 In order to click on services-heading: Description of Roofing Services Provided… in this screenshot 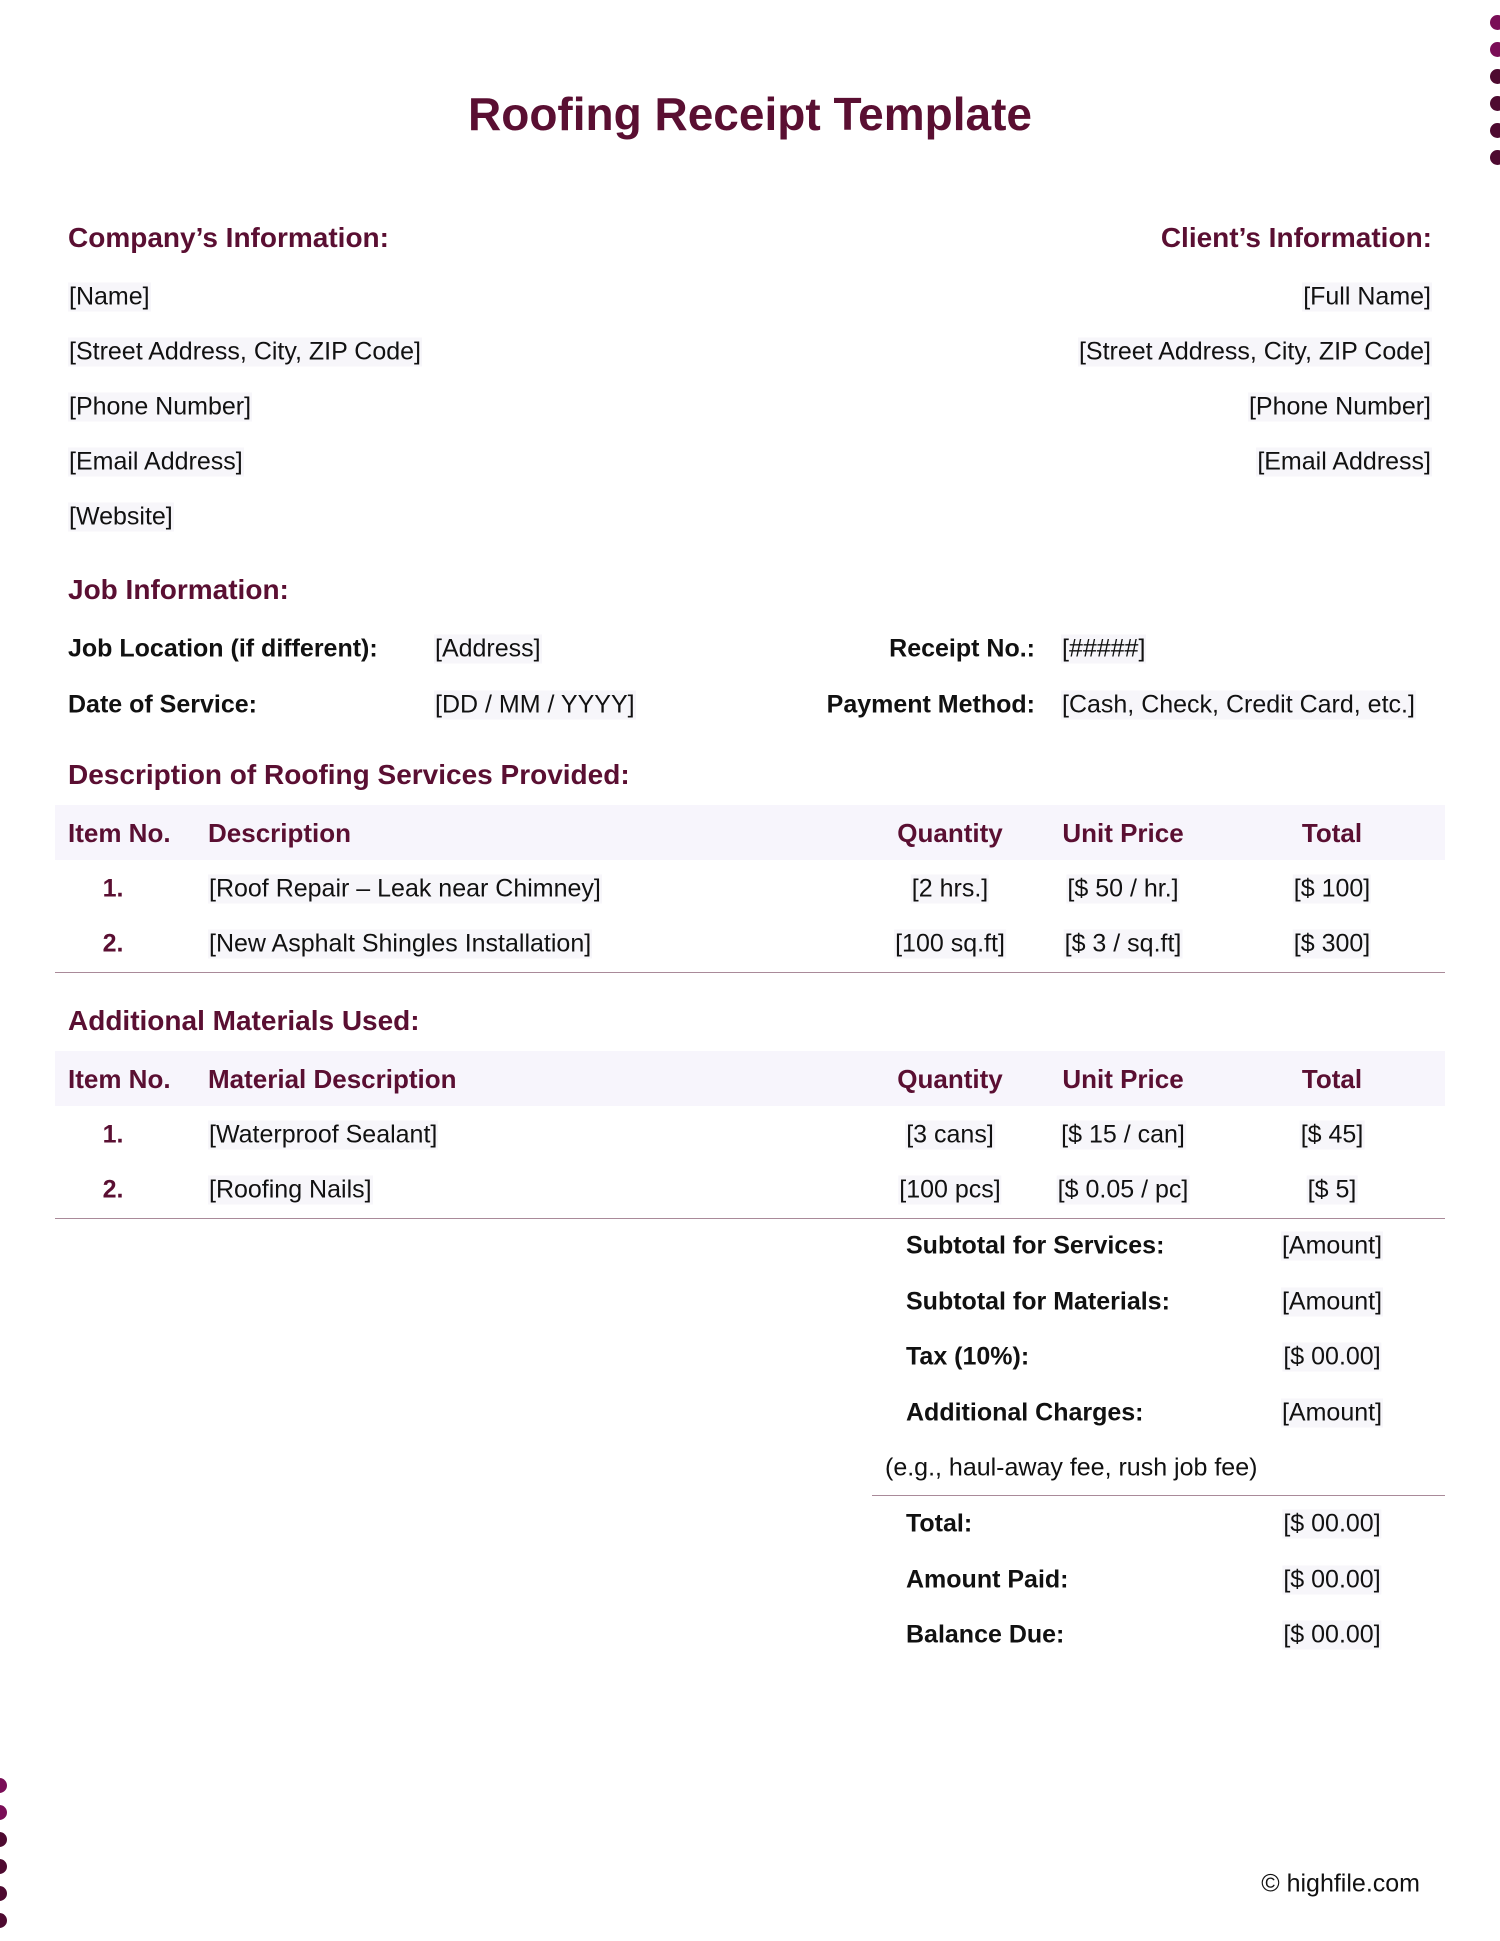, I will do `click(349, 774)`.